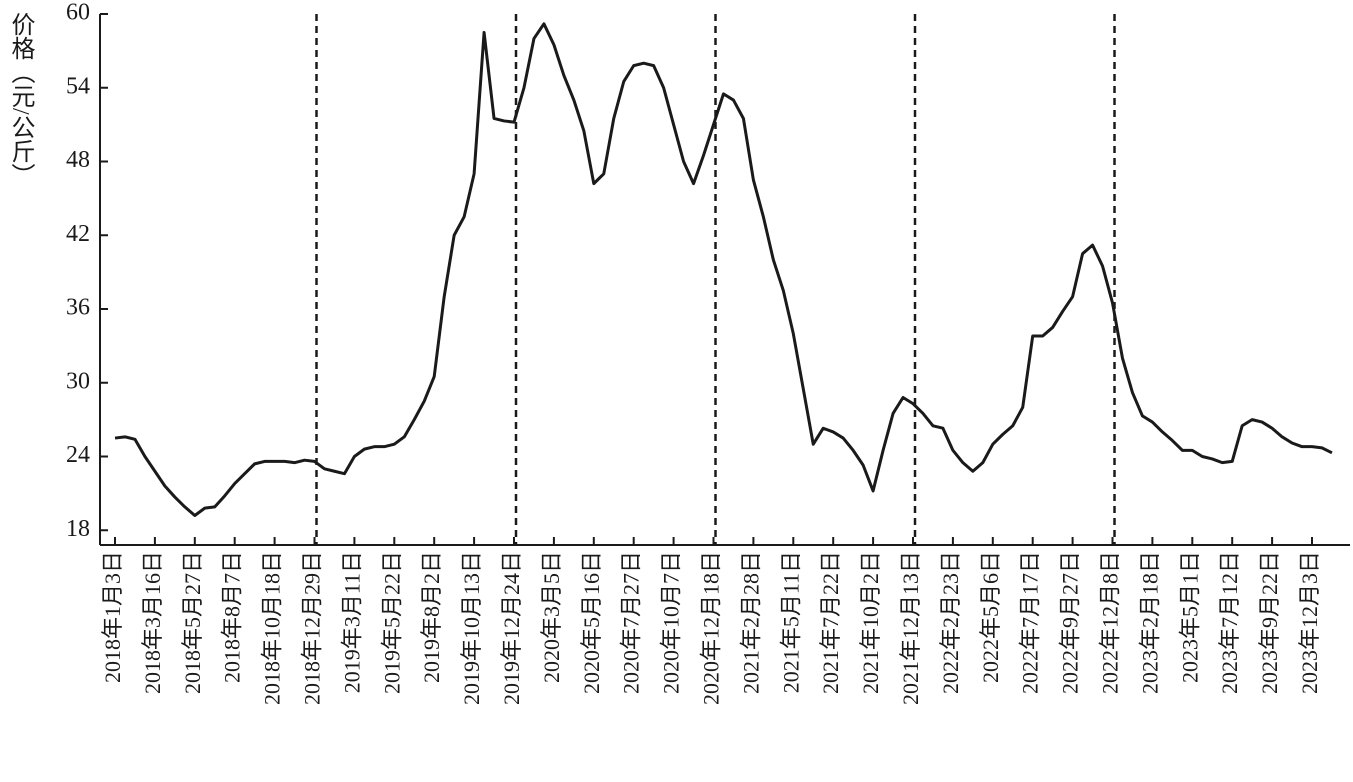 The image size is (1353, 782). Describe the element at coordinates (870, 622) in the screenshot. I see `x-tick-label: 2021年10月2日` at that location.